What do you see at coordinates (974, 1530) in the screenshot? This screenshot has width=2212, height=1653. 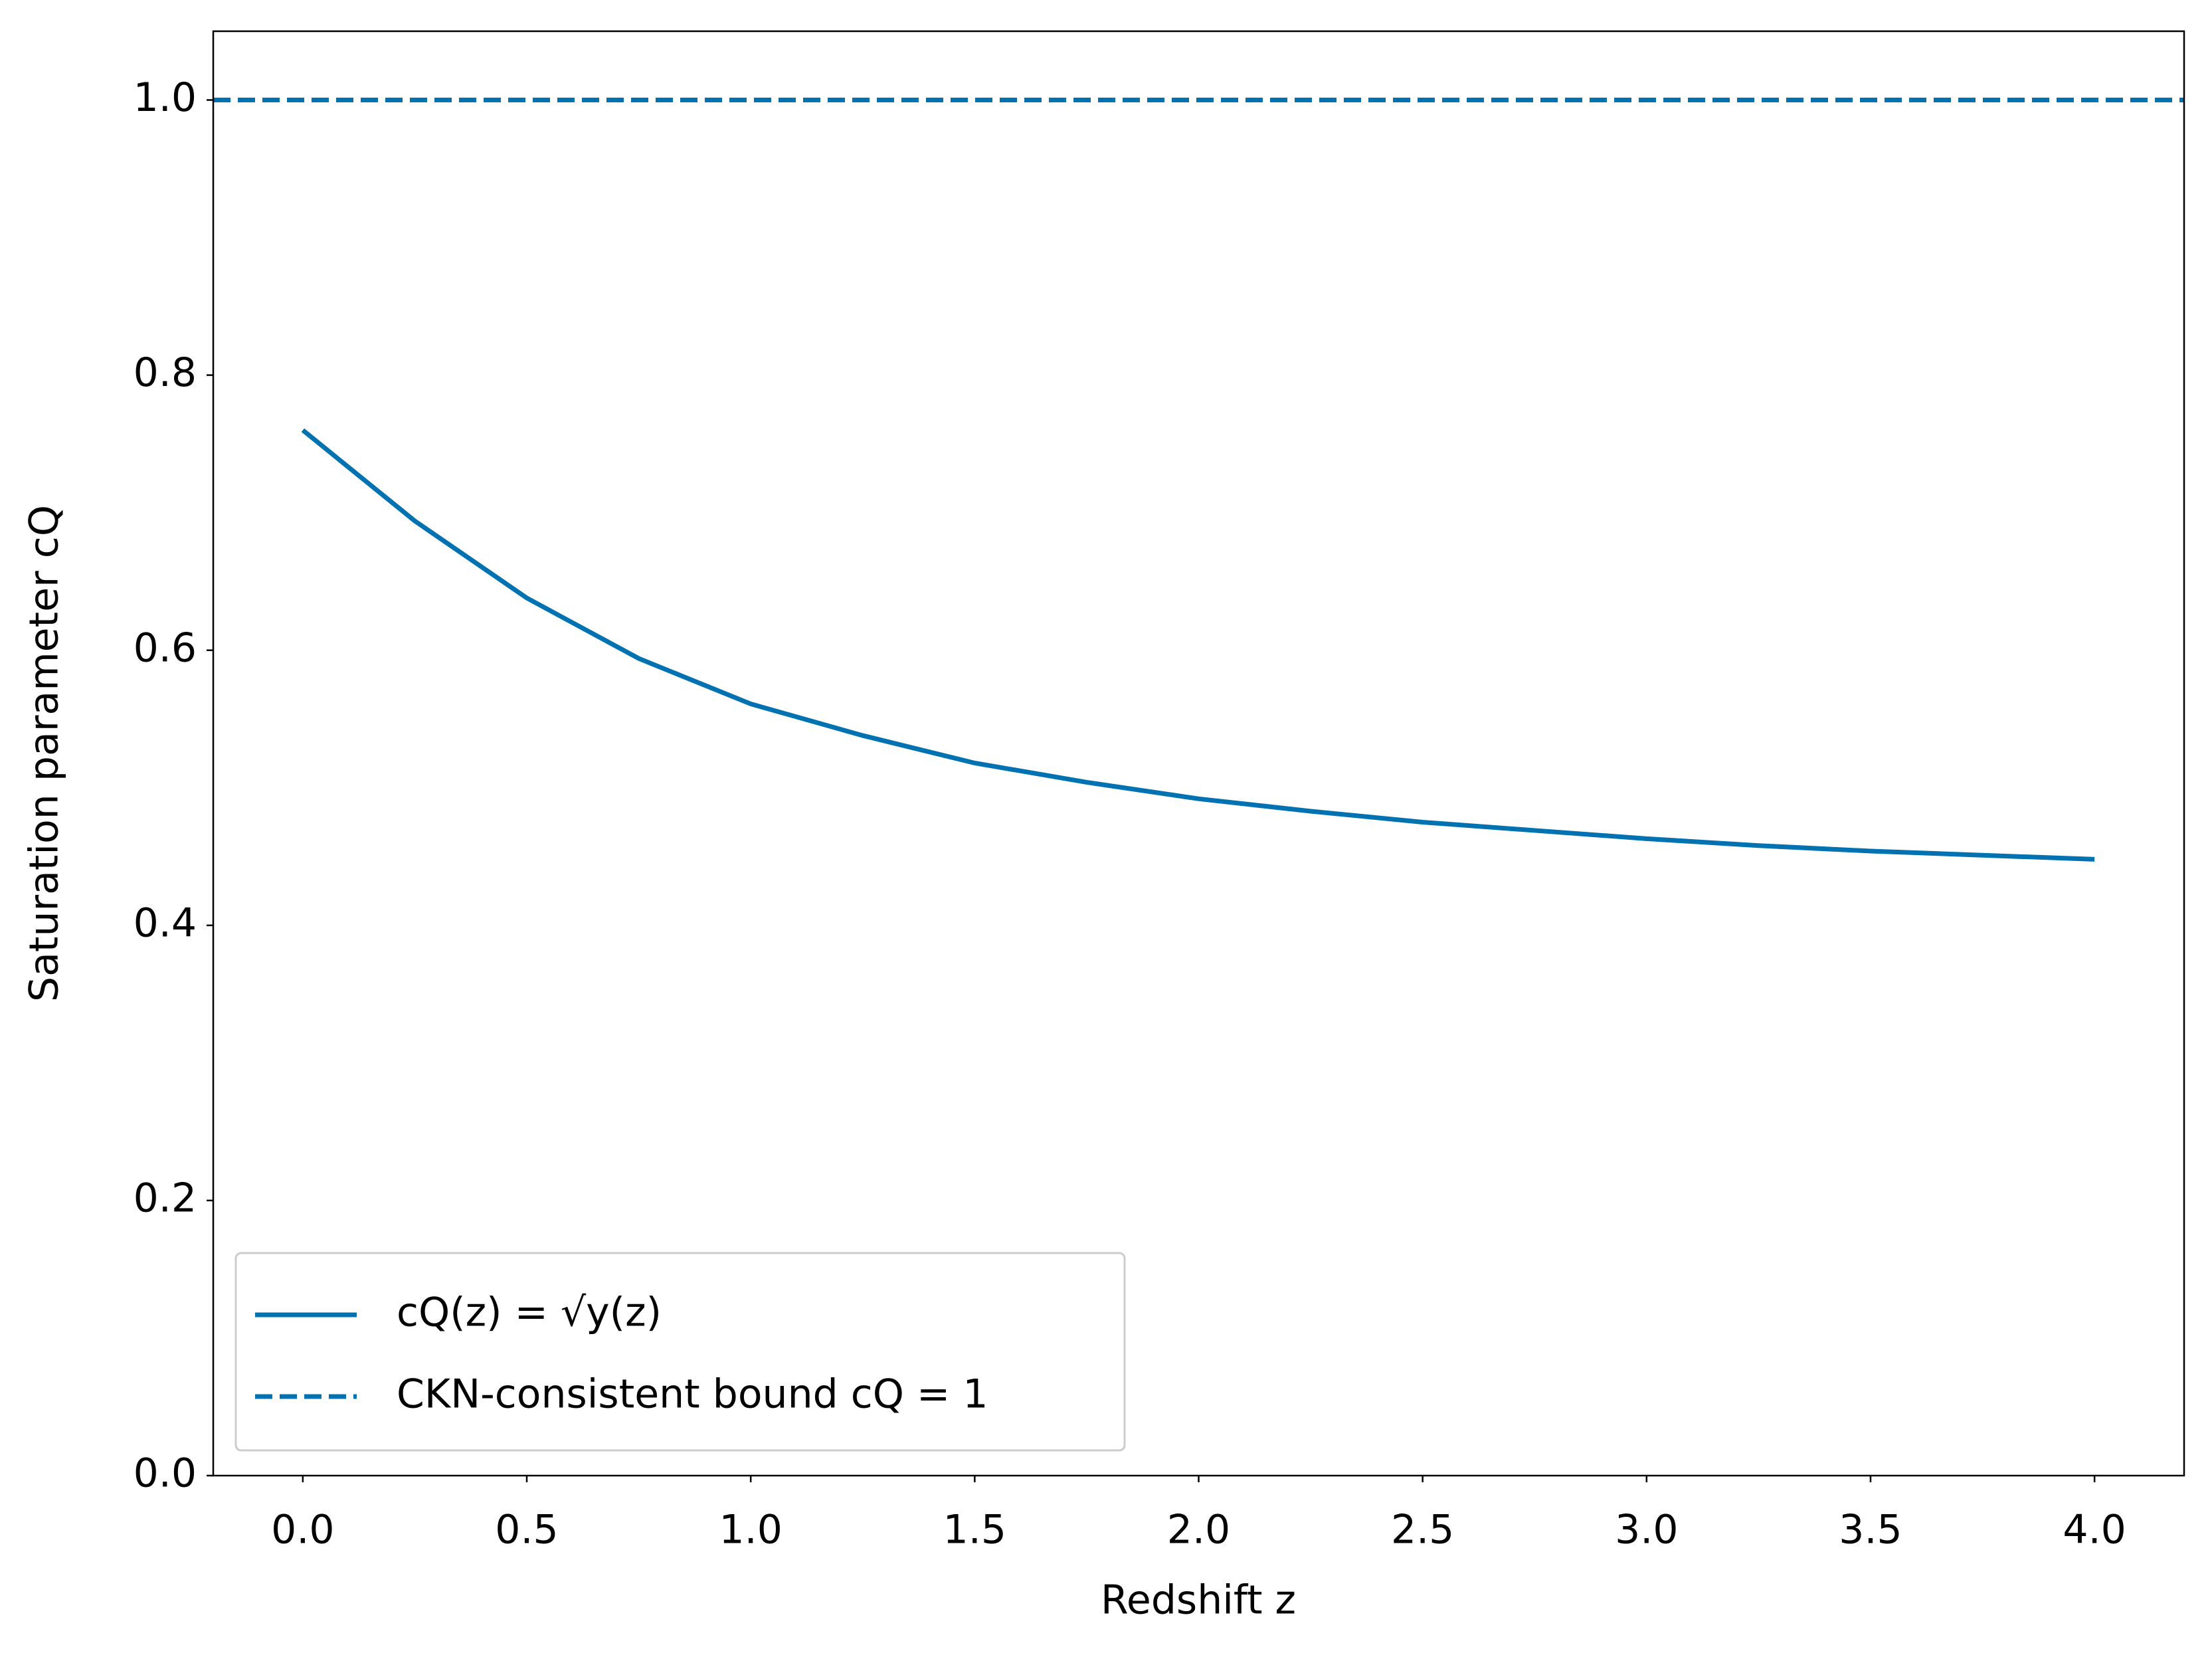 I see `x-tick-label: 1.5` at bounding box center [974, 1530].